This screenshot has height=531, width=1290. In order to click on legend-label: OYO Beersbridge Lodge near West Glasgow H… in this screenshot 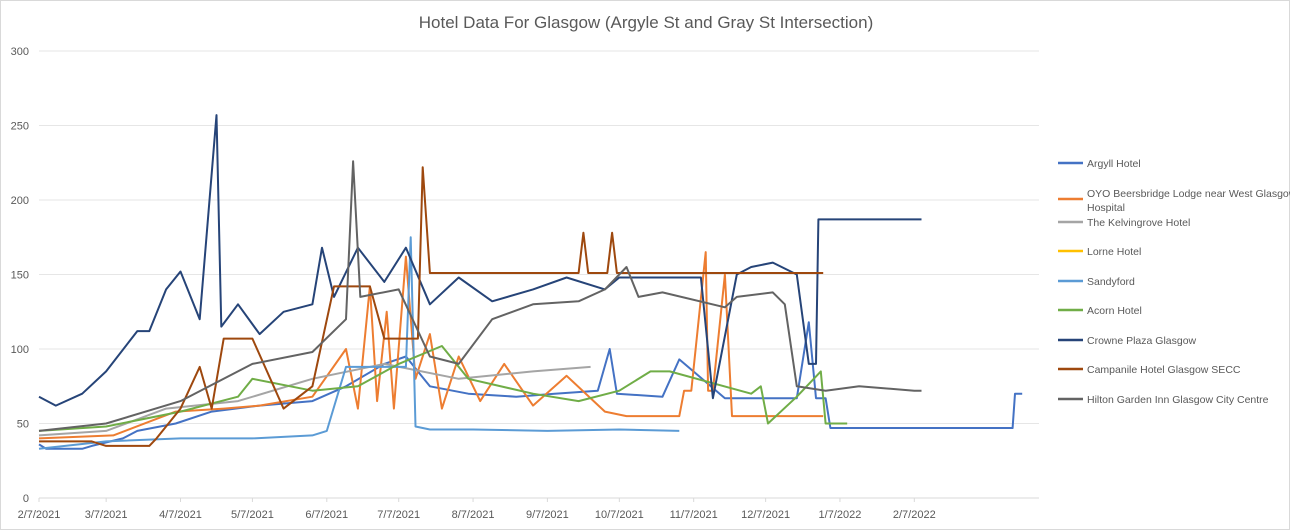, I will do `click(1188, 201)`.